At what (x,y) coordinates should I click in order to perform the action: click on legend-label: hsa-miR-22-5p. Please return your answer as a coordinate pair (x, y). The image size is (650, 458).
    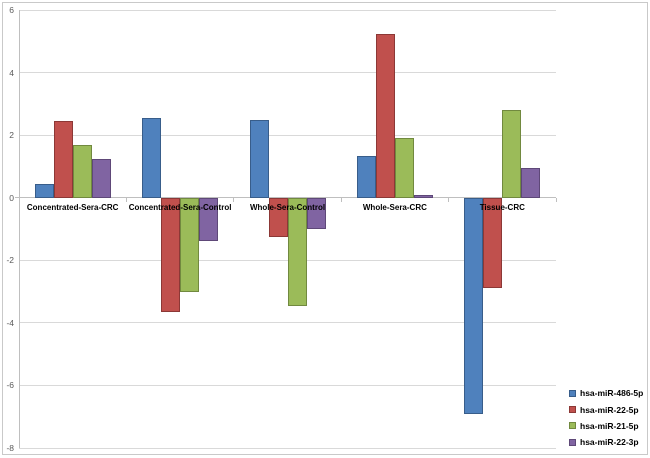
    Looking at the image, I should click on (609, 409).